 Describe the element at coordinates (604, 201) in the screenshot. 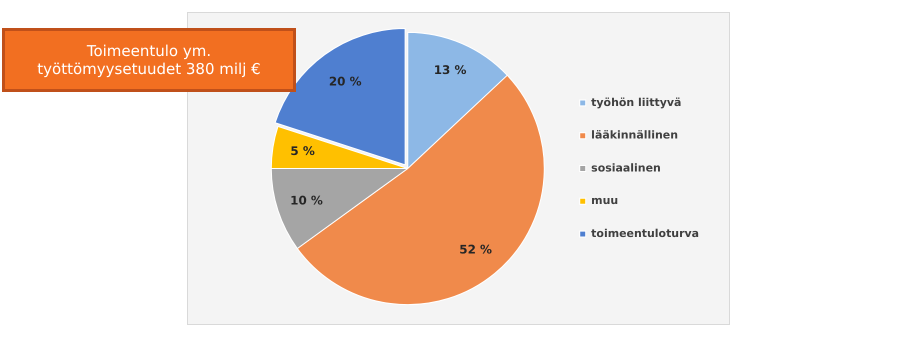

I see `legend-label: muu` at that location.